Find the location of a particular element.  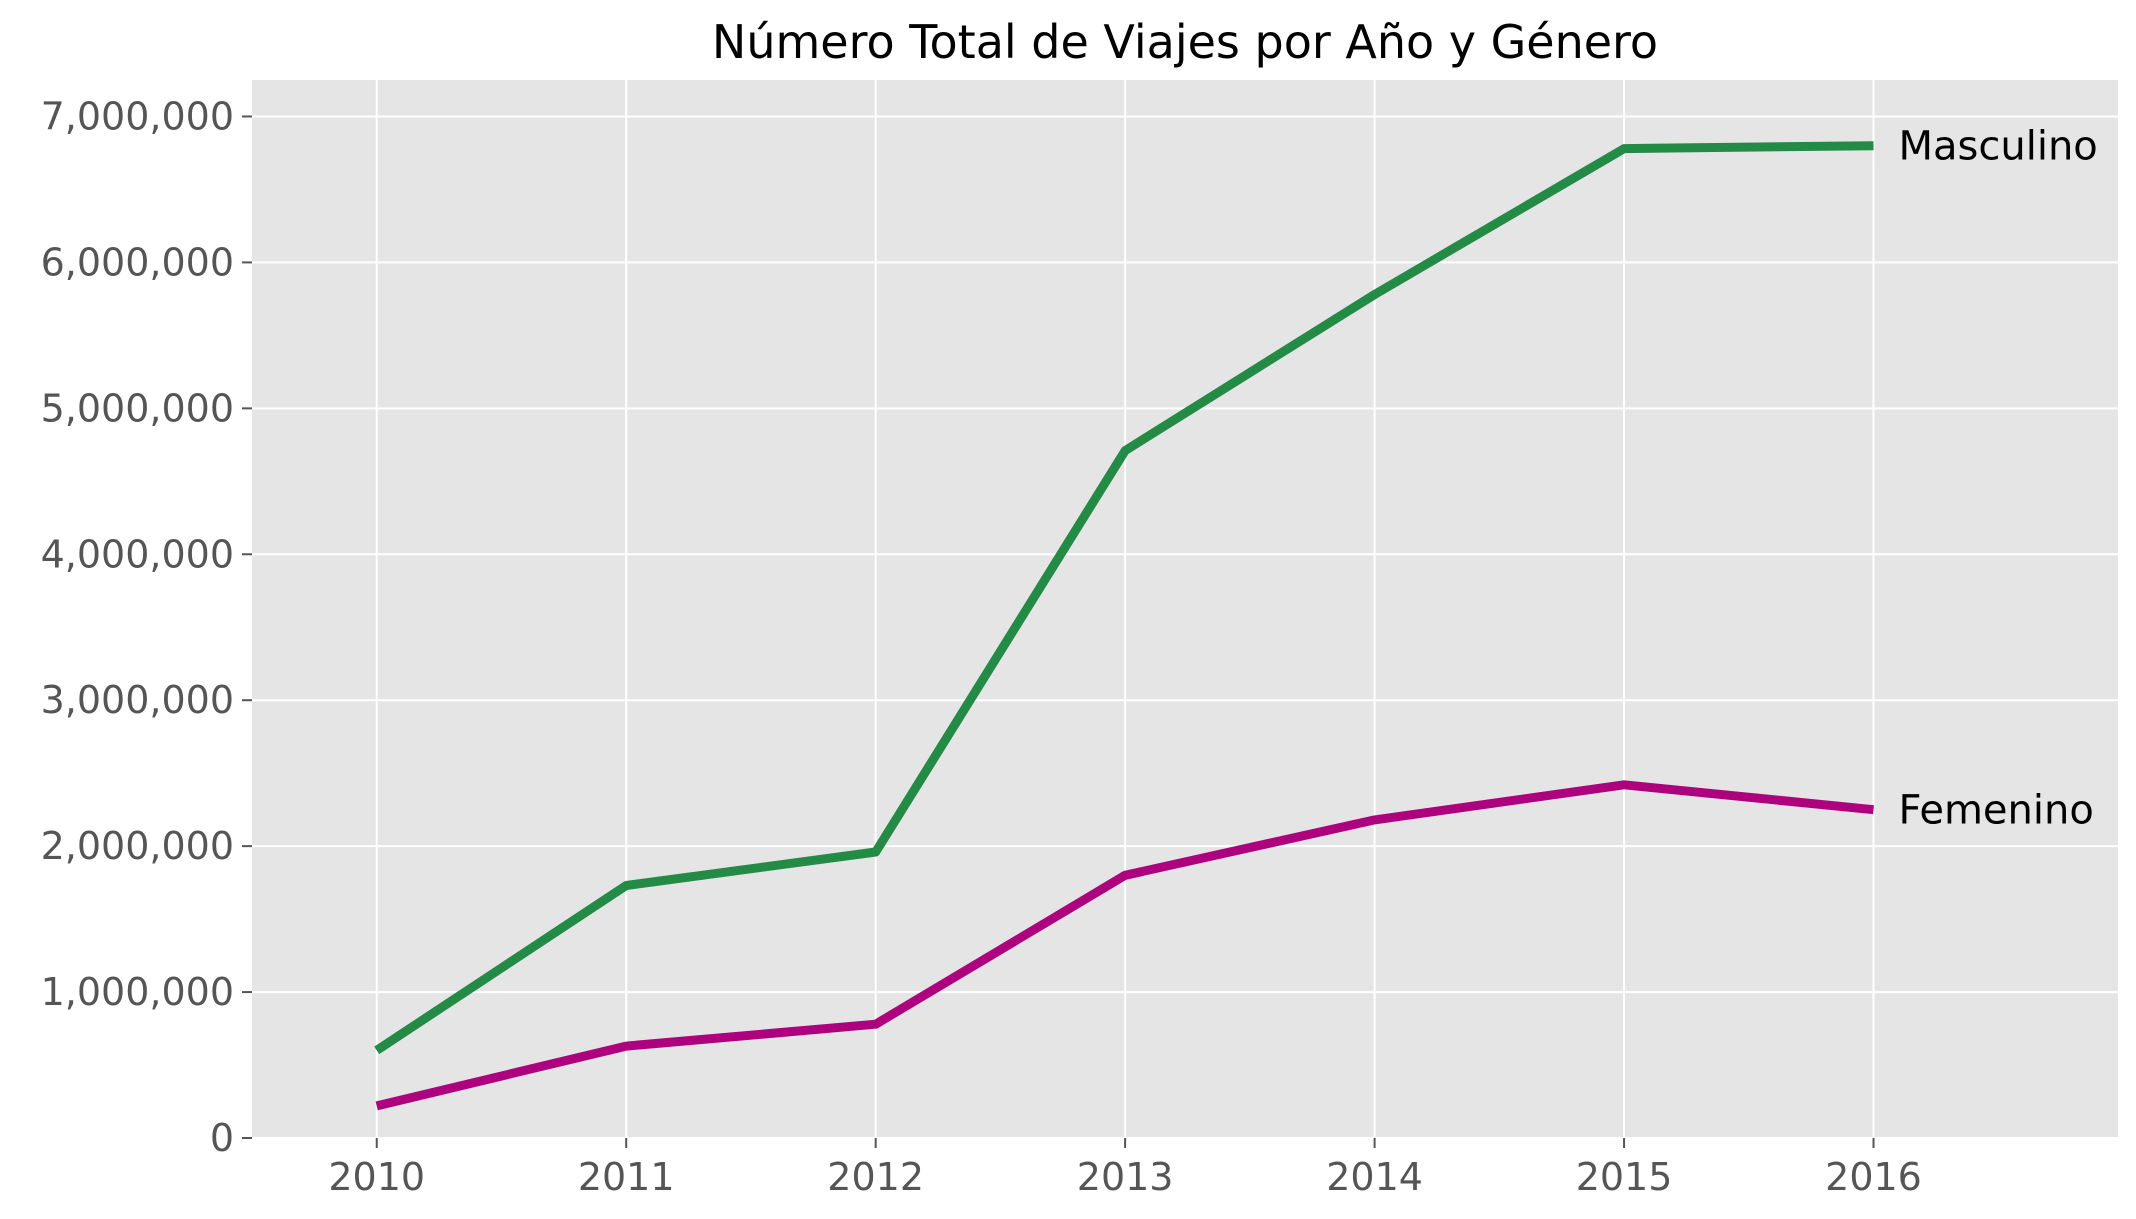

series-labels: Masculino Femenino is located at coordinates (1998, 479).